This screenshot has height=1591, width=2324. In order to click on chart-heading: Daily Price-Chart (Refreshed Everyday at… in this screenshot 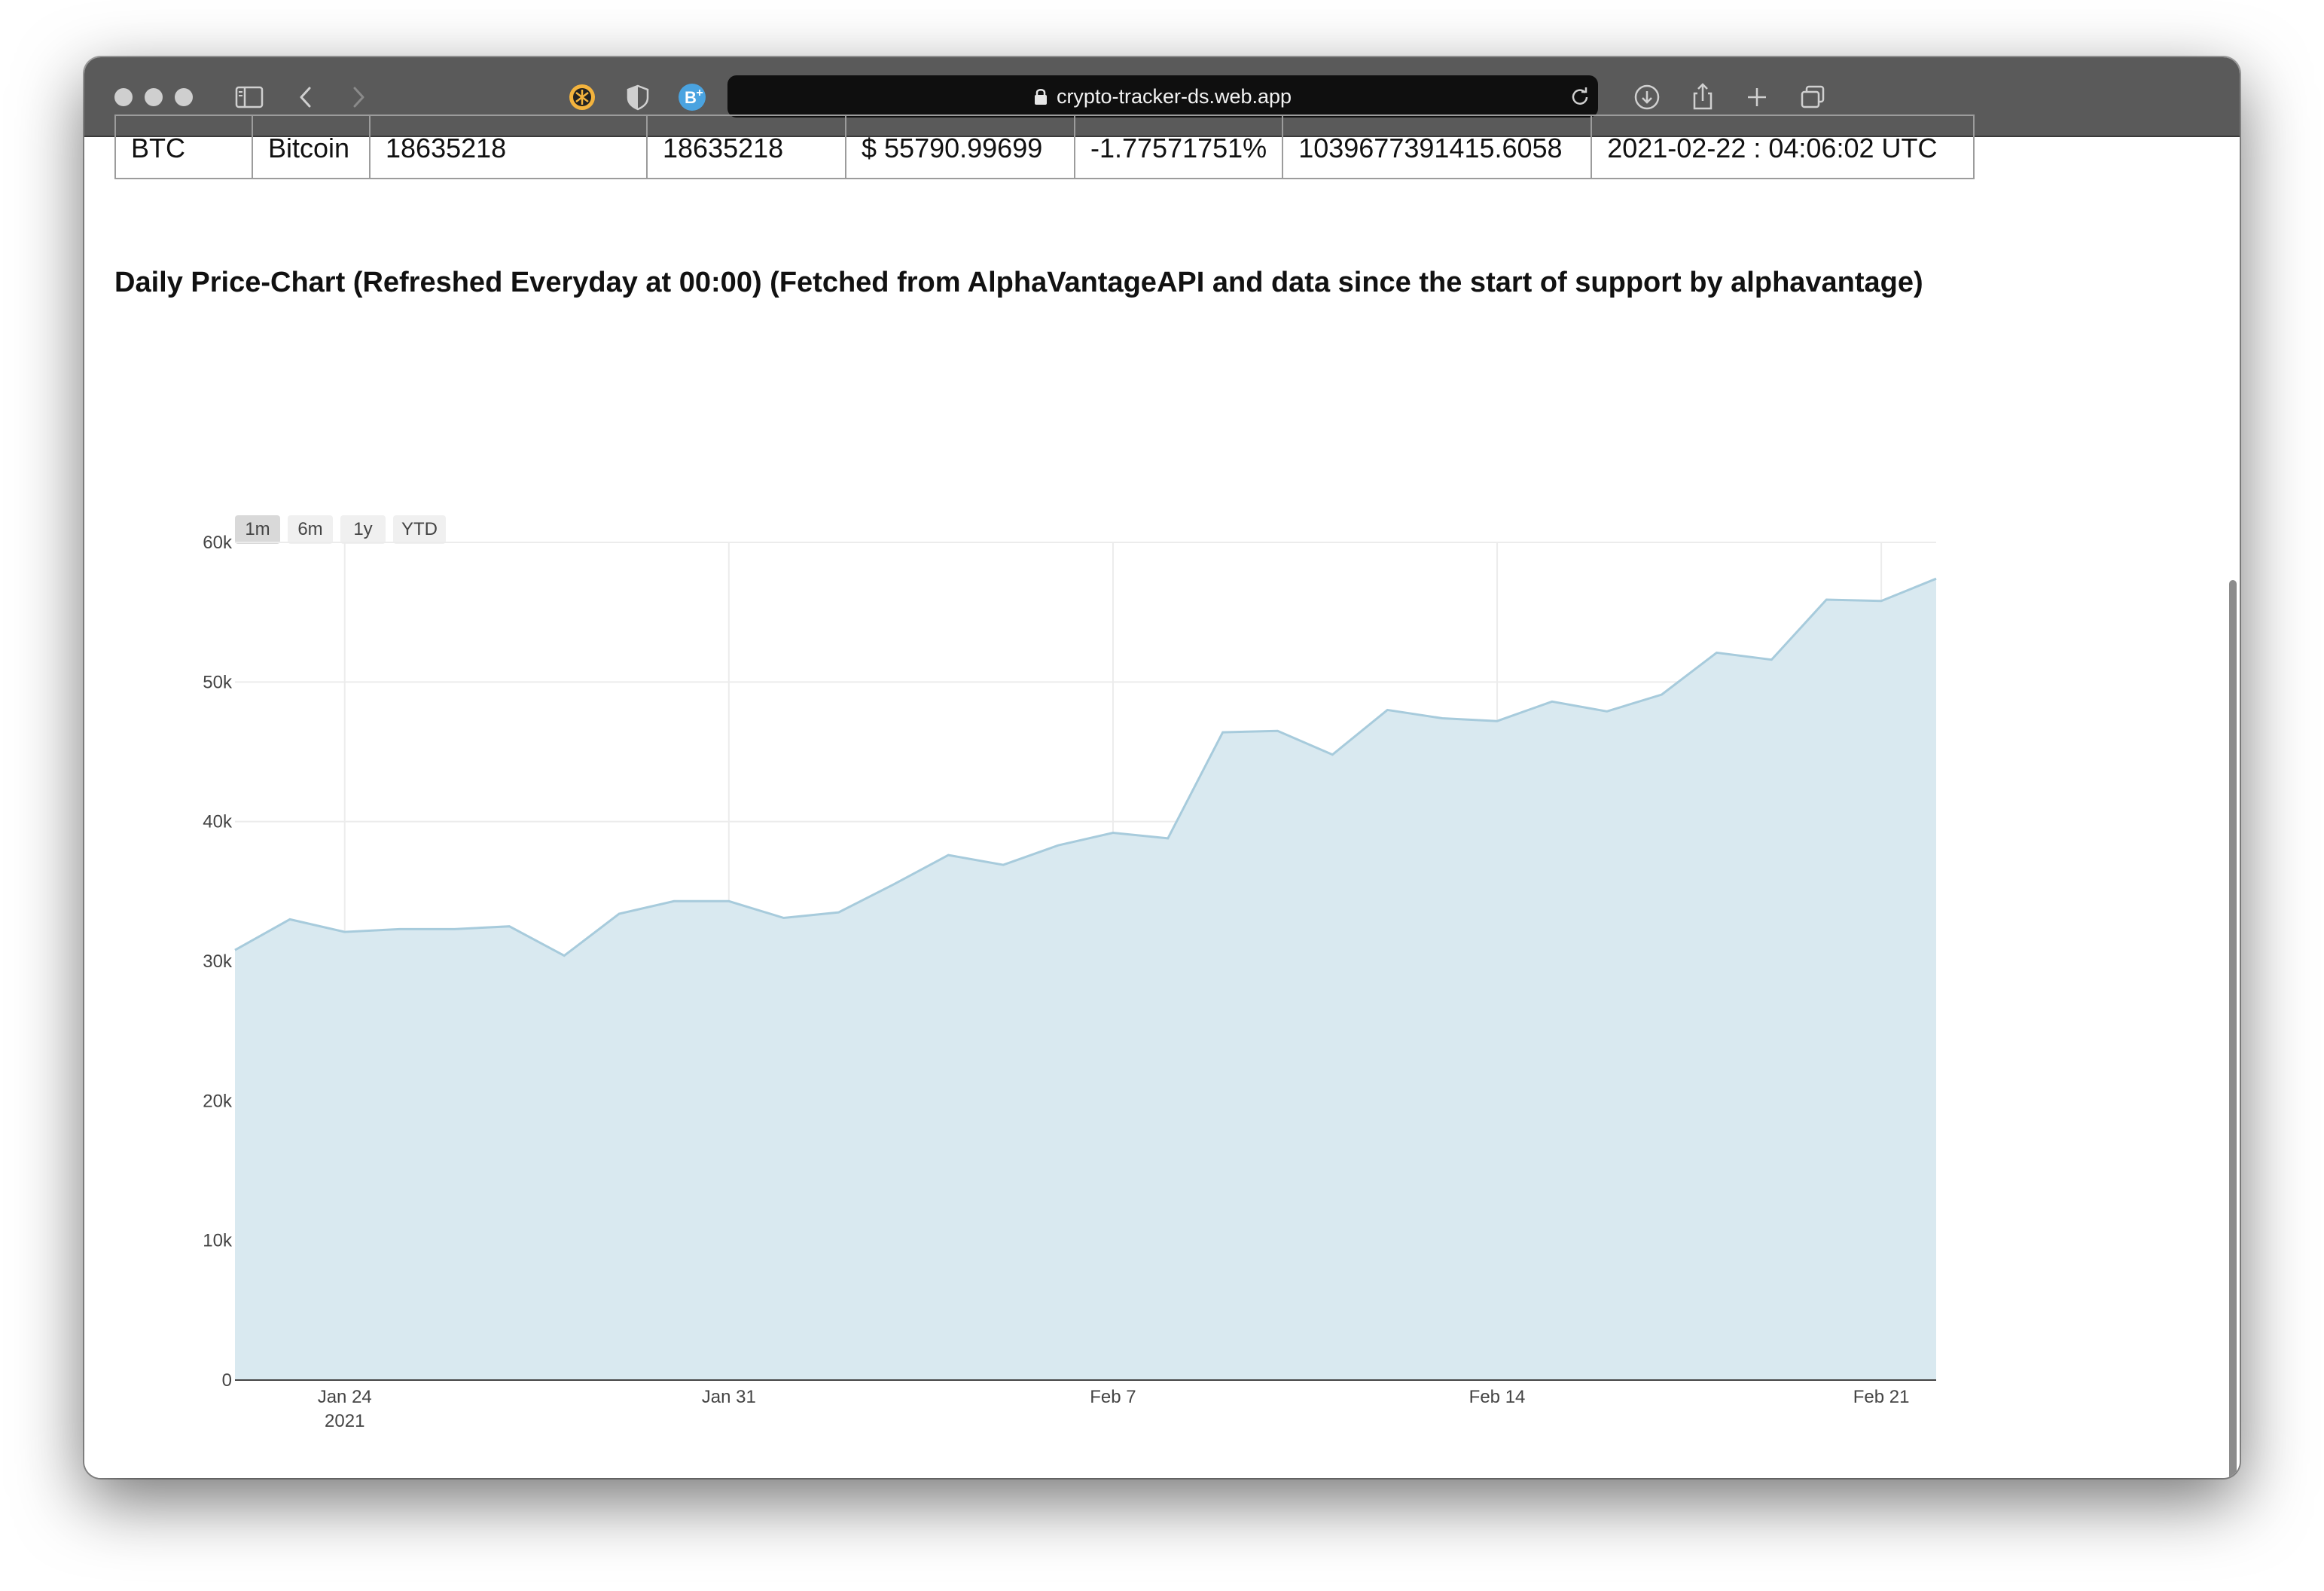, I will do `click(1018, 282)`.